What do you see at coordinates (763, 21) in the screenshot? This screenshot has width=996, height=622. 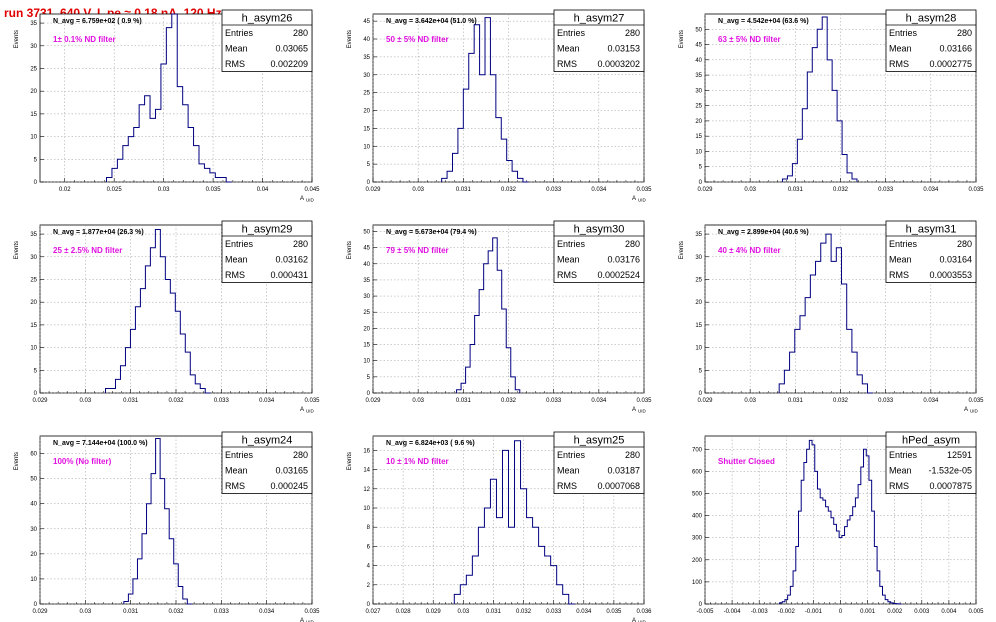 I see `navg-label: N_avg = 4.542e+04 (63.6 %)` at bounding box center [763, 21].